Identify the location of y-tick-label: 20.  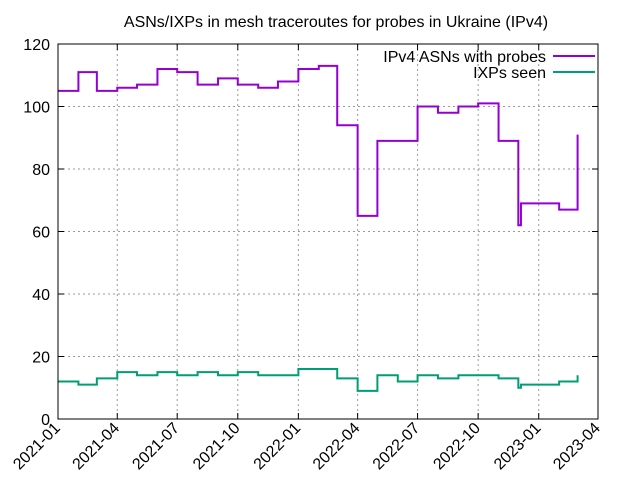
(41, 358).